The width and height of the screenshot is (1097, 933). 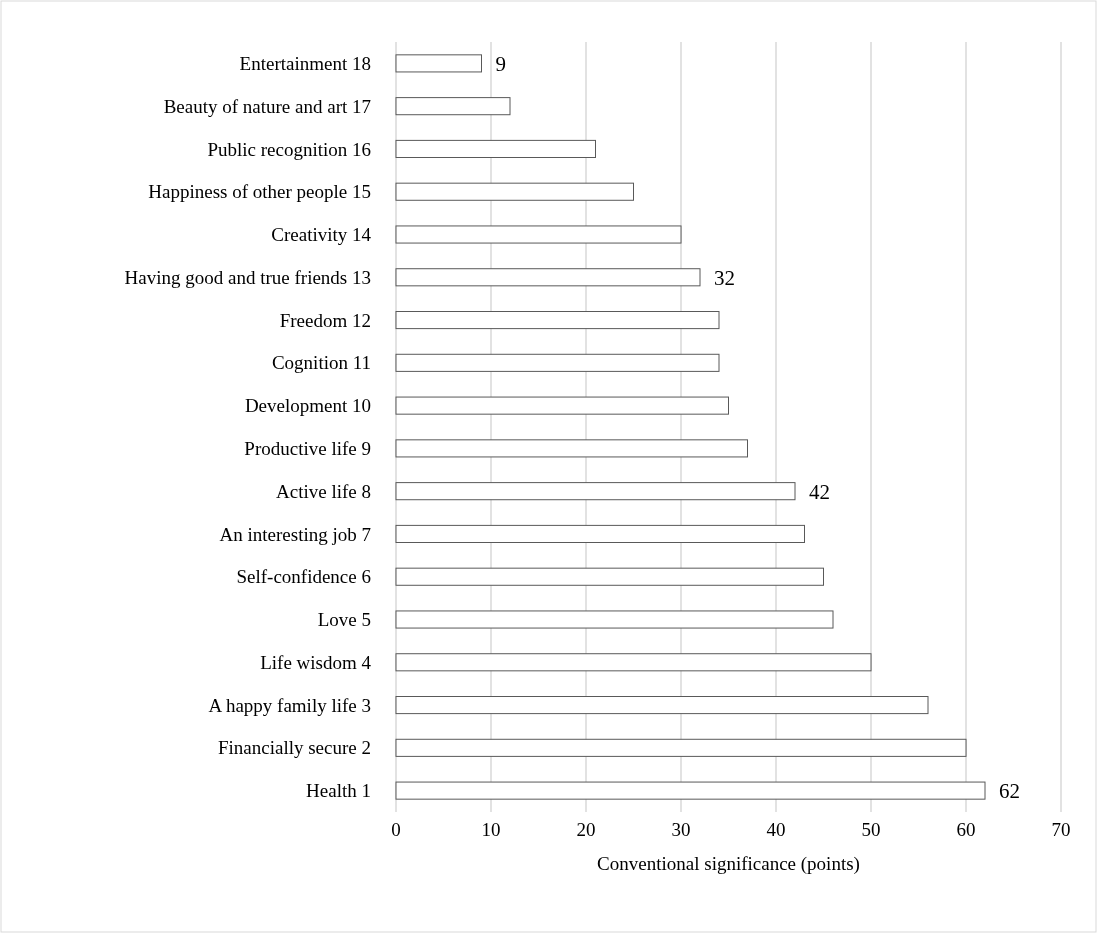 I want to click on x-tick-label: 30, so click(x=681, y=829).